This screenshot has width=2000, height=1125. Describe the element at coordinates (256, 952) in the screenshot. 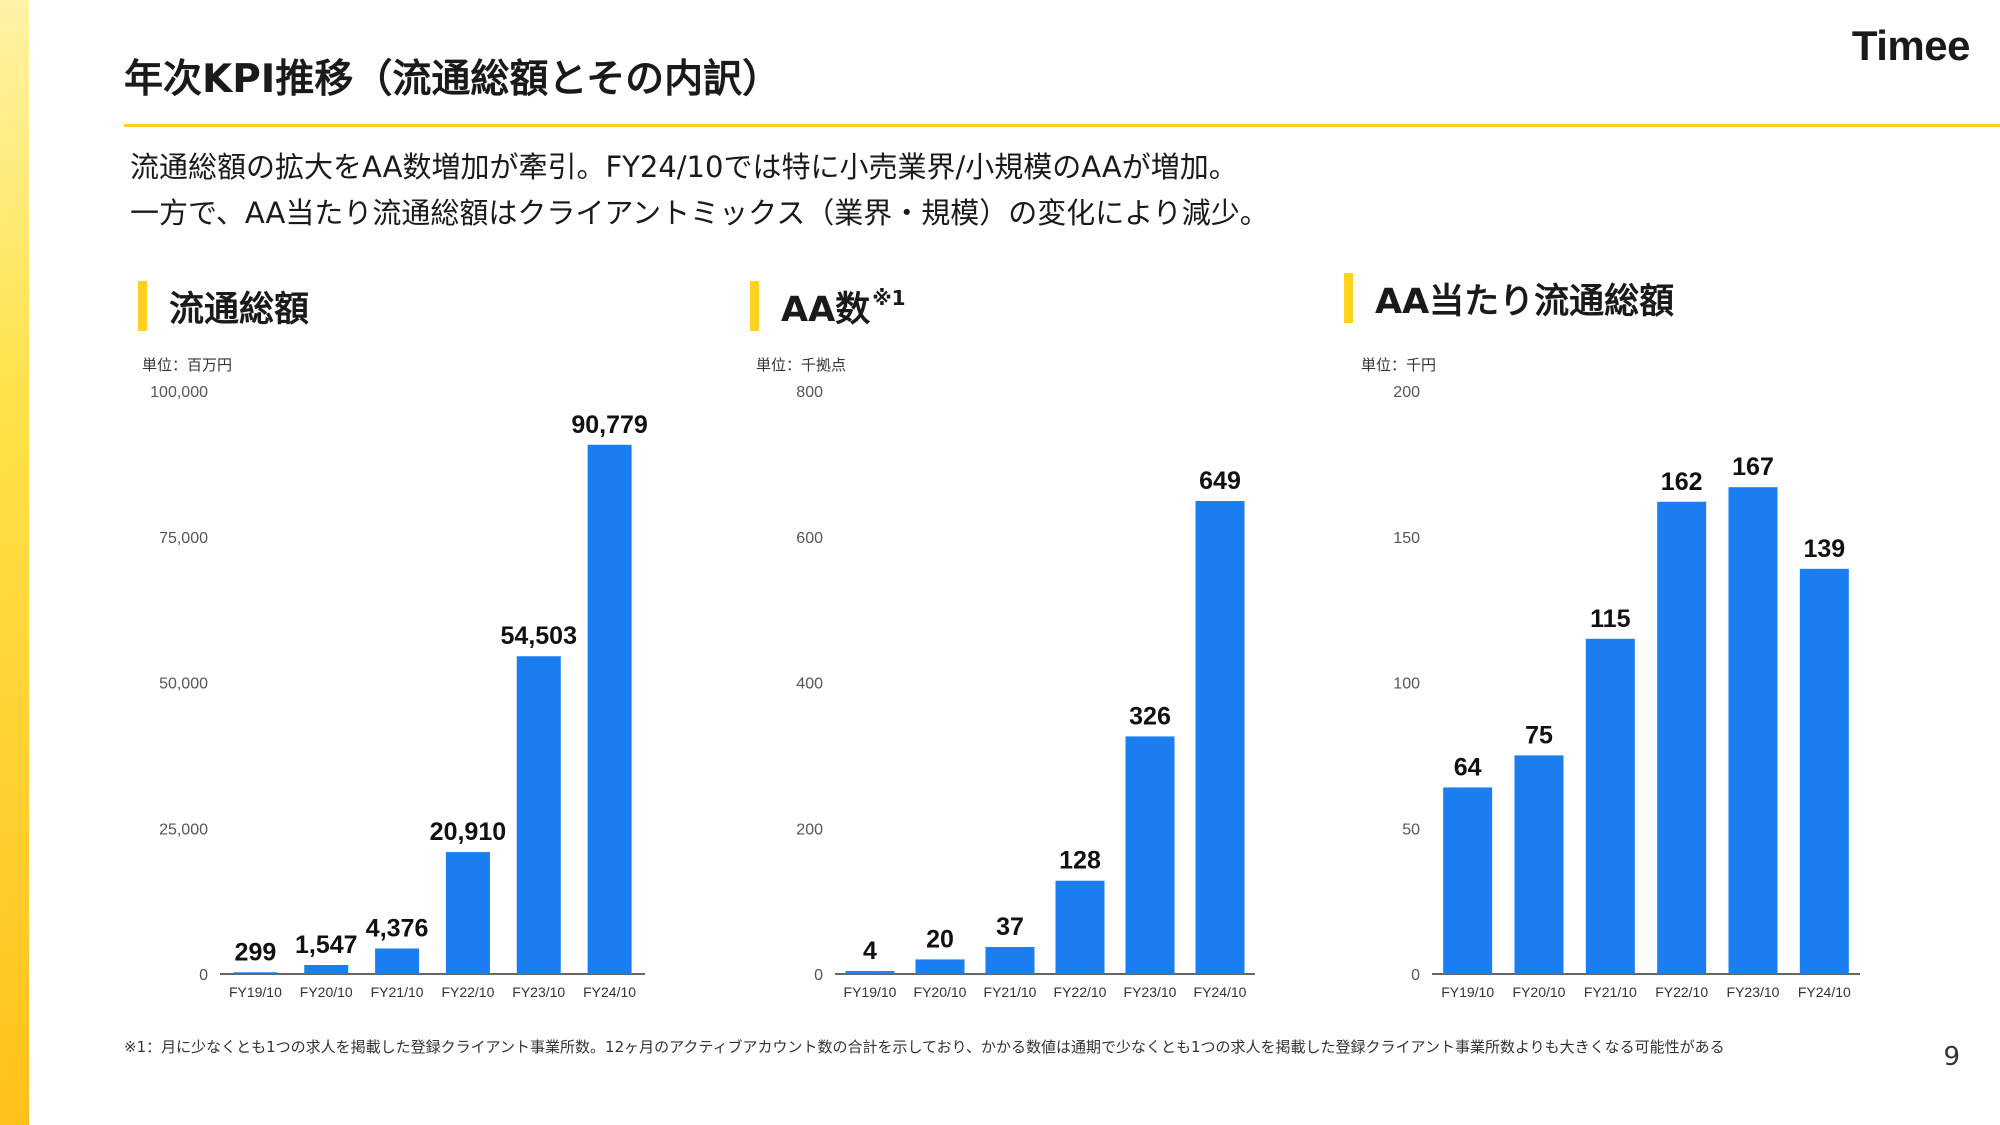

I see `bar-value-label: 299` at that location.